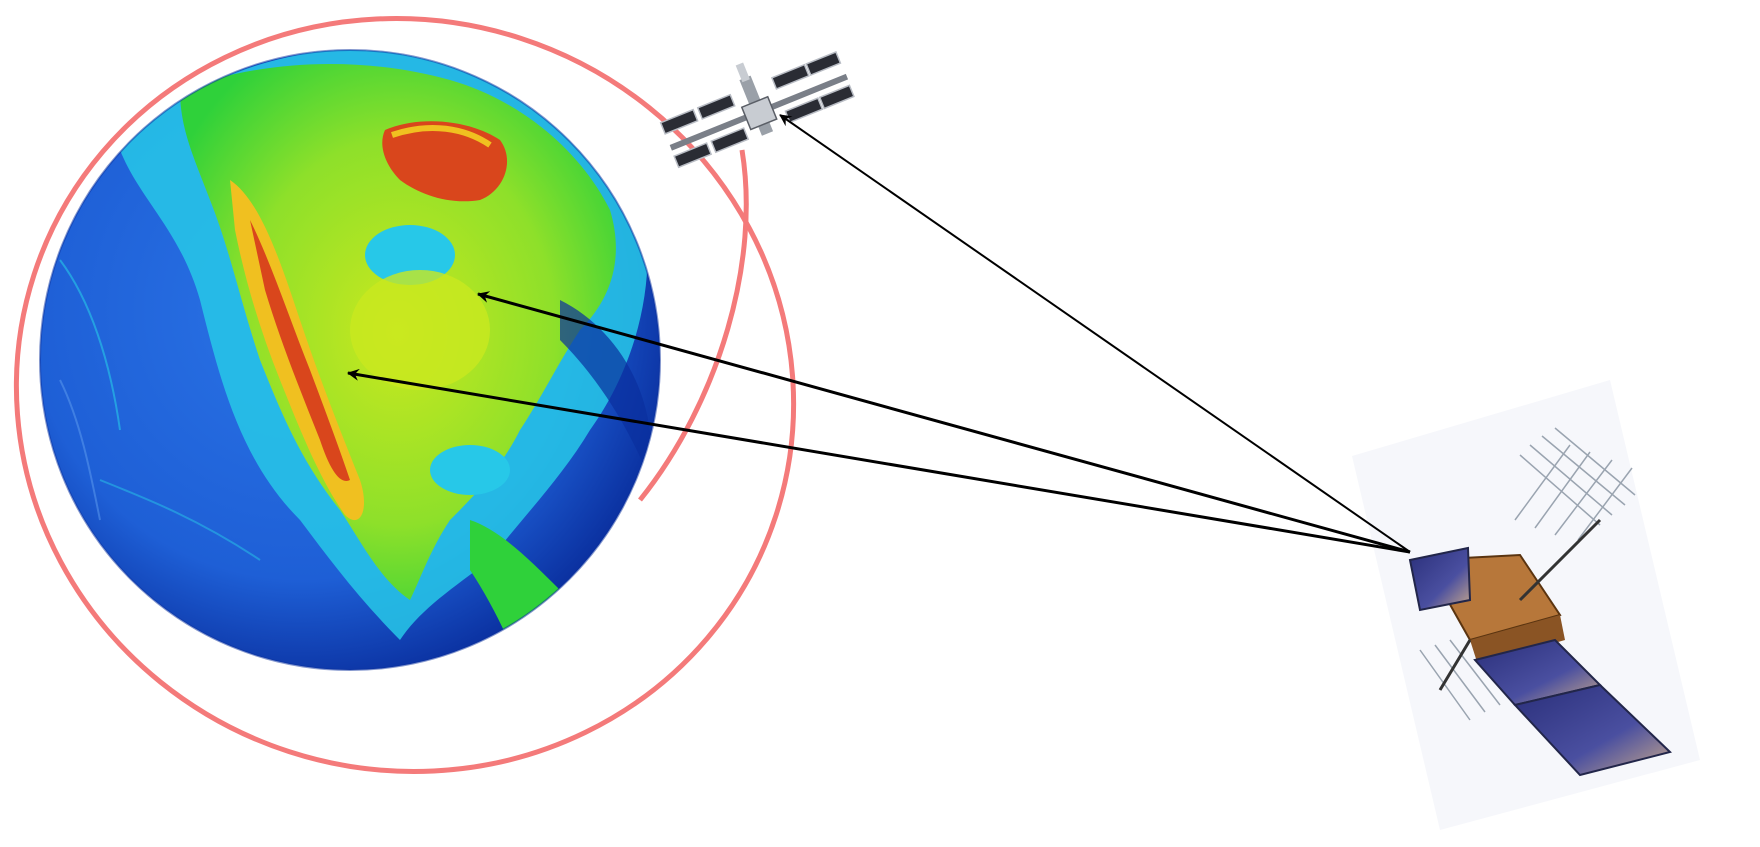  Describe the element at coordinates (1526, 605) in the screenshot. I see `gps-satellite-icon` at that location.